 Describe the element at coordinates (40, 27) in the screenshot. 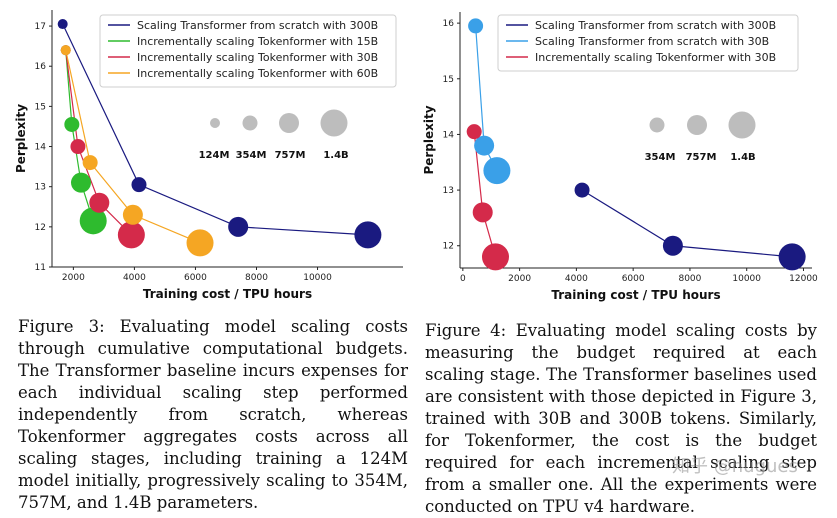

I see `y-tick-label: 17` at that location.